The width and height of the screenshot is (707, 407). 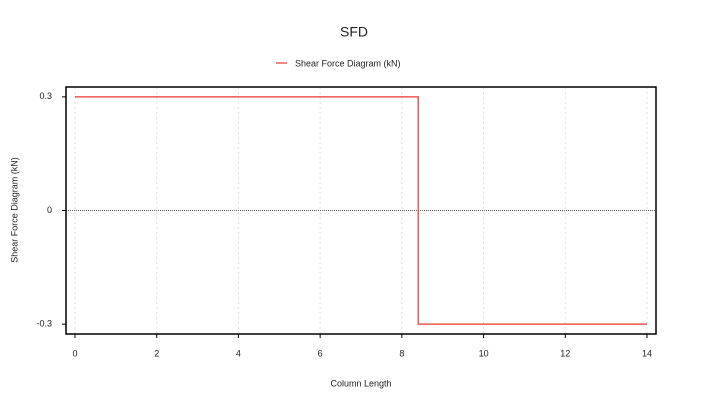 What do you see at coordinates (74, 353) in the screenshot?
I see `x-tick-label: 0` at bounding box center [74, 353].